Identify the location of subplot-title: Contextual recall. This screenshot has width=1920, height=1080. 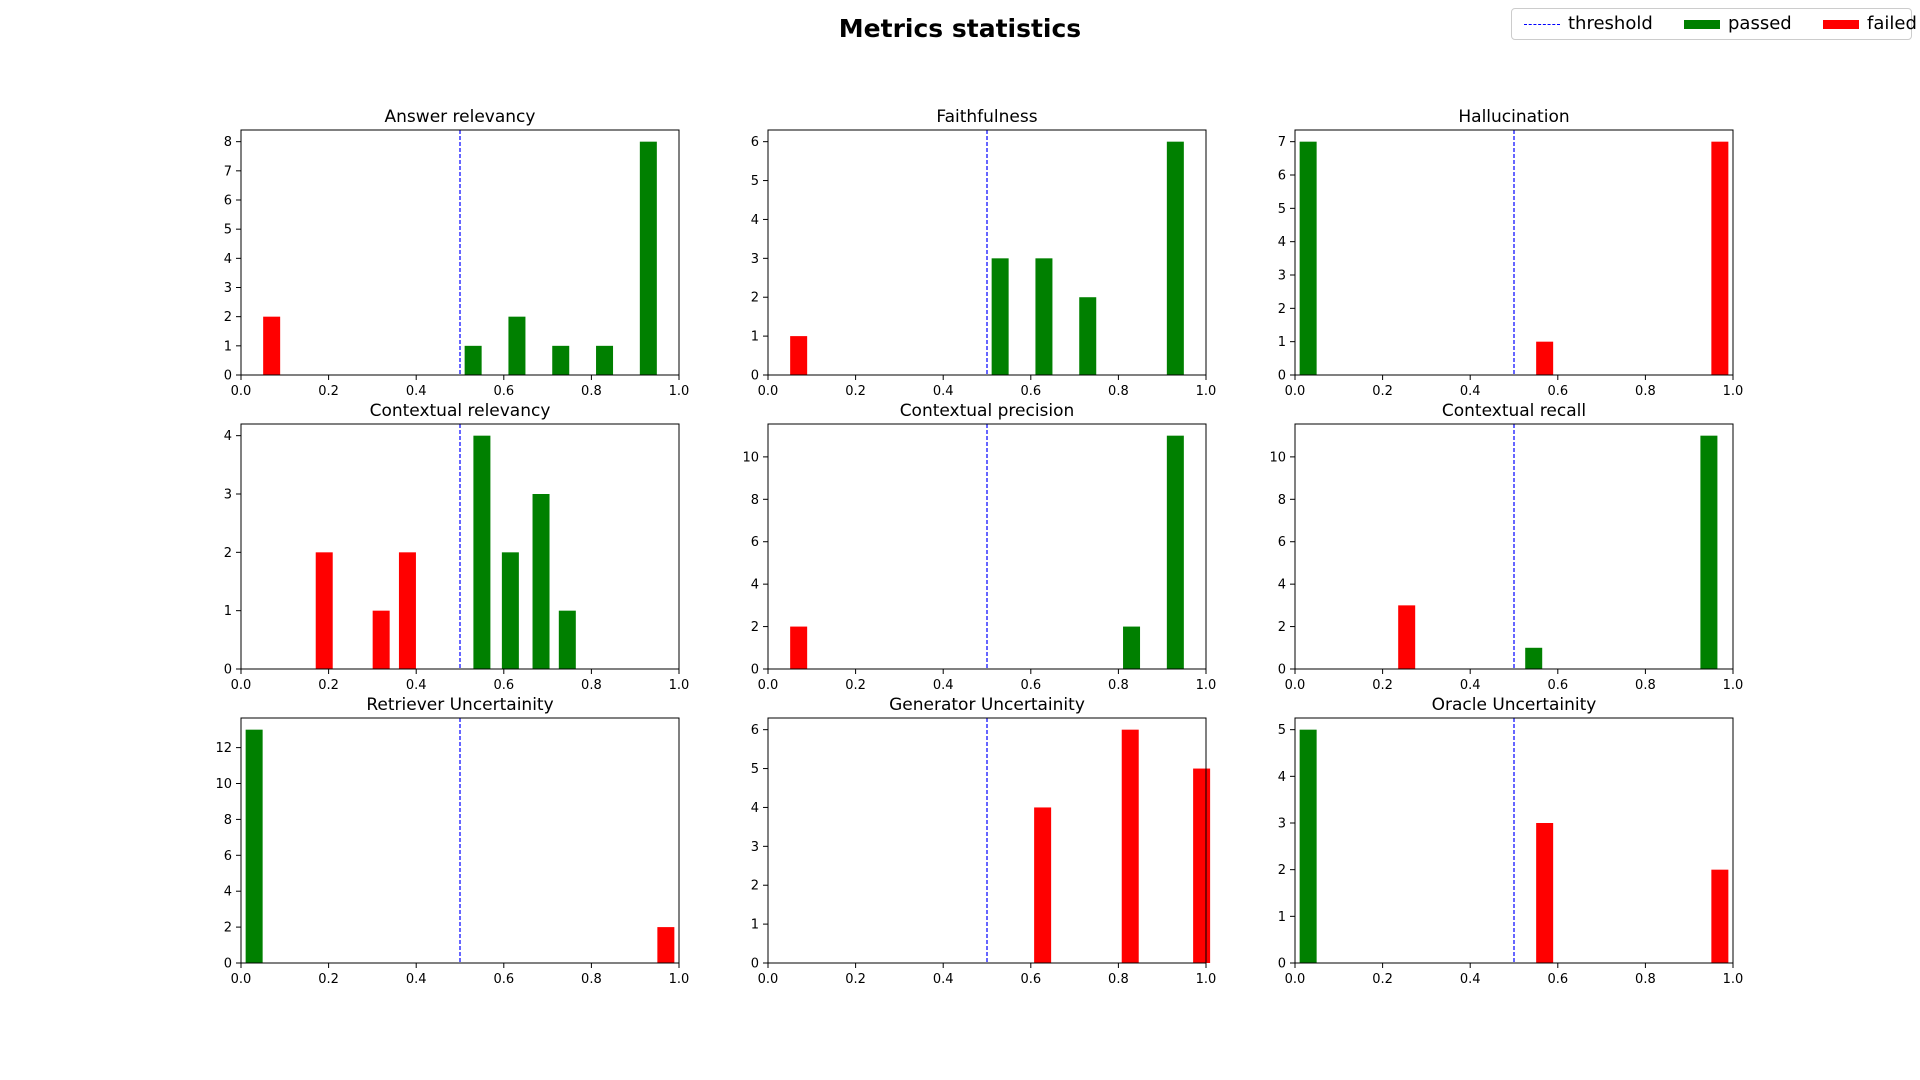
(1514, 411).